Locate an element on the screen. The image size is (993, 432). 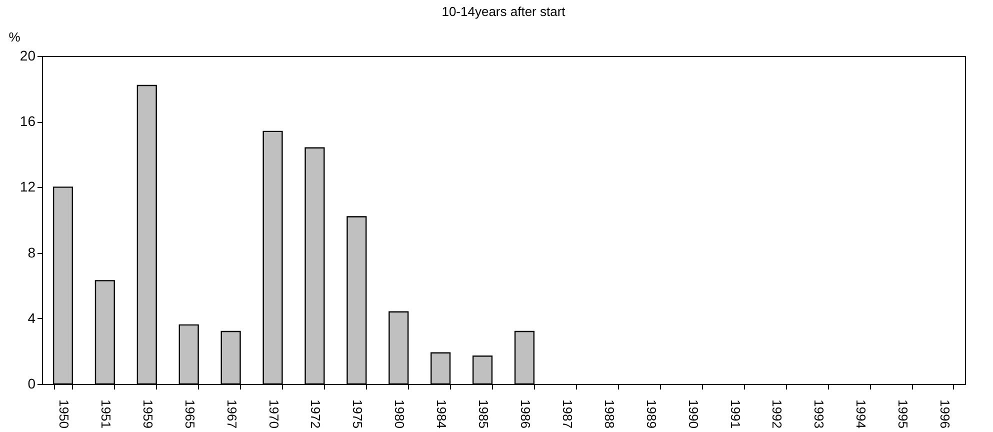
x-tick-label: 1988 is located at coordinates (609, 414).